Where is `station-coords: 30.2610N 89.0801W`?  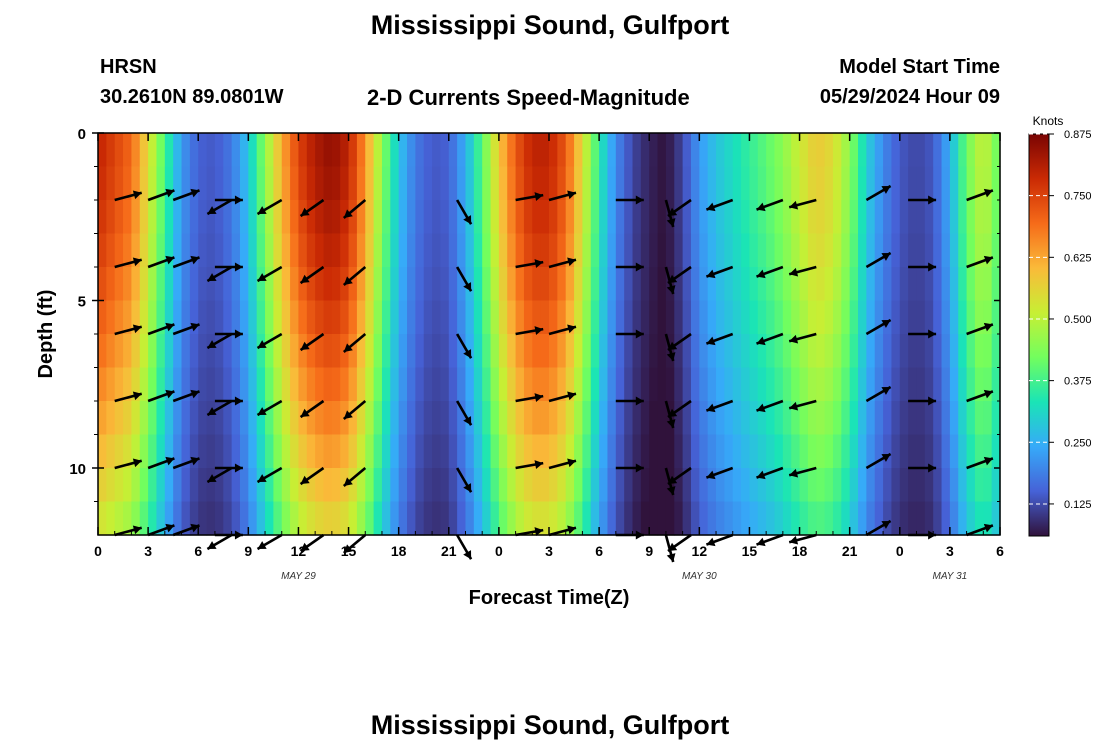 station-coords: 30.2610N 89.0801W is located at coordinates (192, 97).